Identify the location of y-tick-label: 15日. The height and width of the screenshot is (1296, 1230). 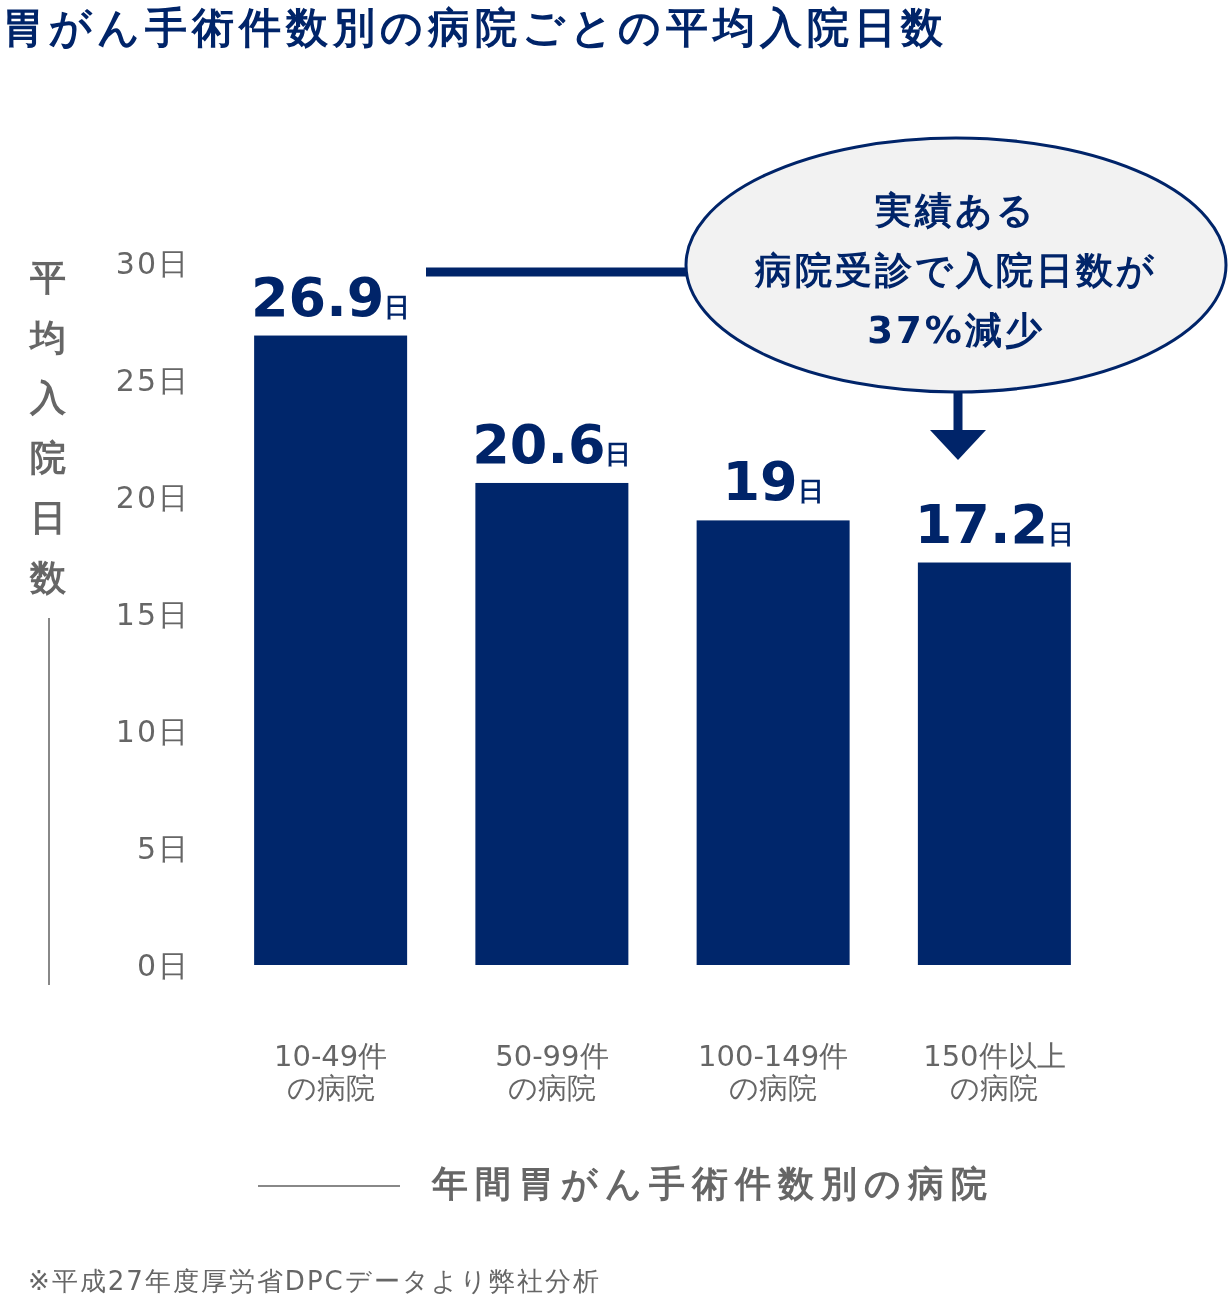
(152, 614).